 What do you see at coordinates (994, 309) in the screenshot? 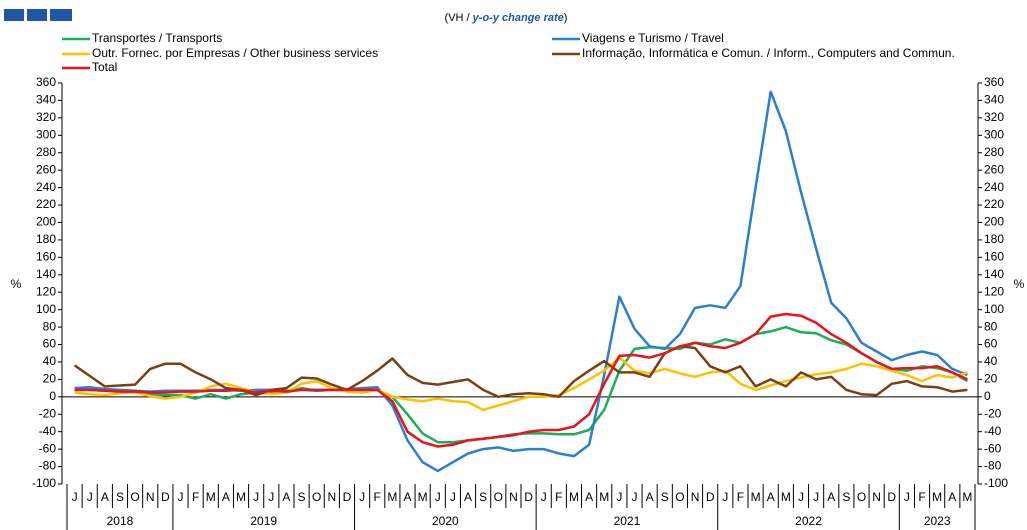
I see `y2-tick-label: 100` at bounding box center [994, 309].